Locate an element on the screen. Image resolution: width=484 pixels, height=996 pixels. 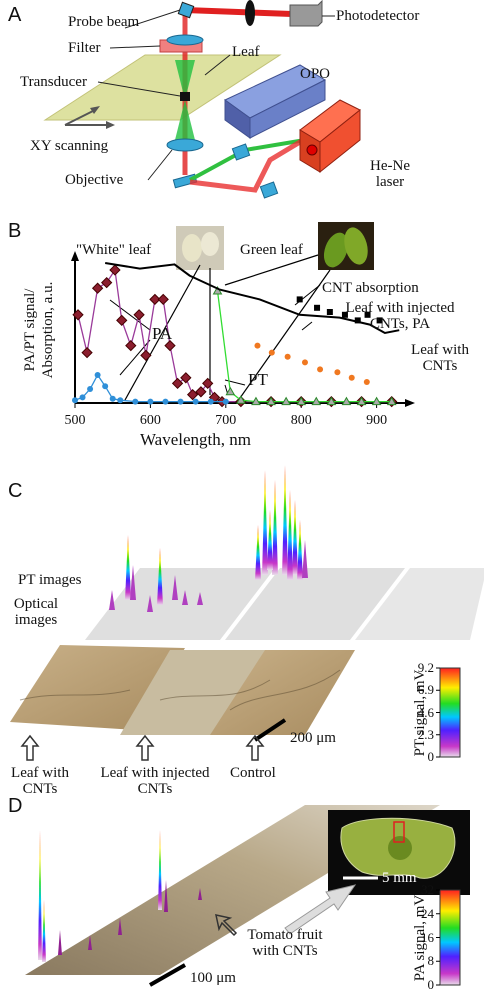
series-label: CNT absorption is located at coordinates (370, 288).